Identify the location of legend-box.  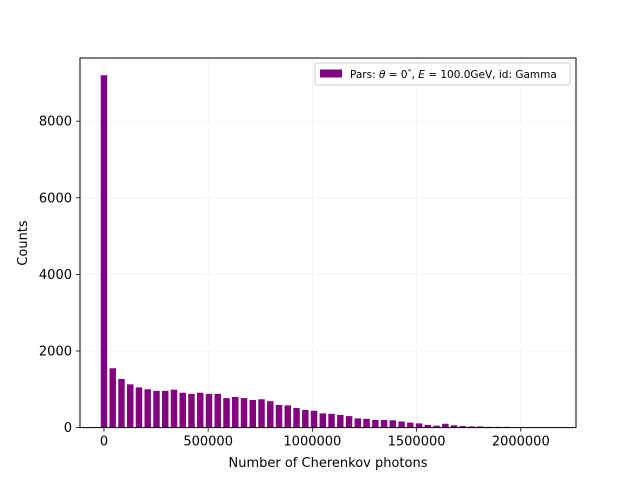
(442, 74).